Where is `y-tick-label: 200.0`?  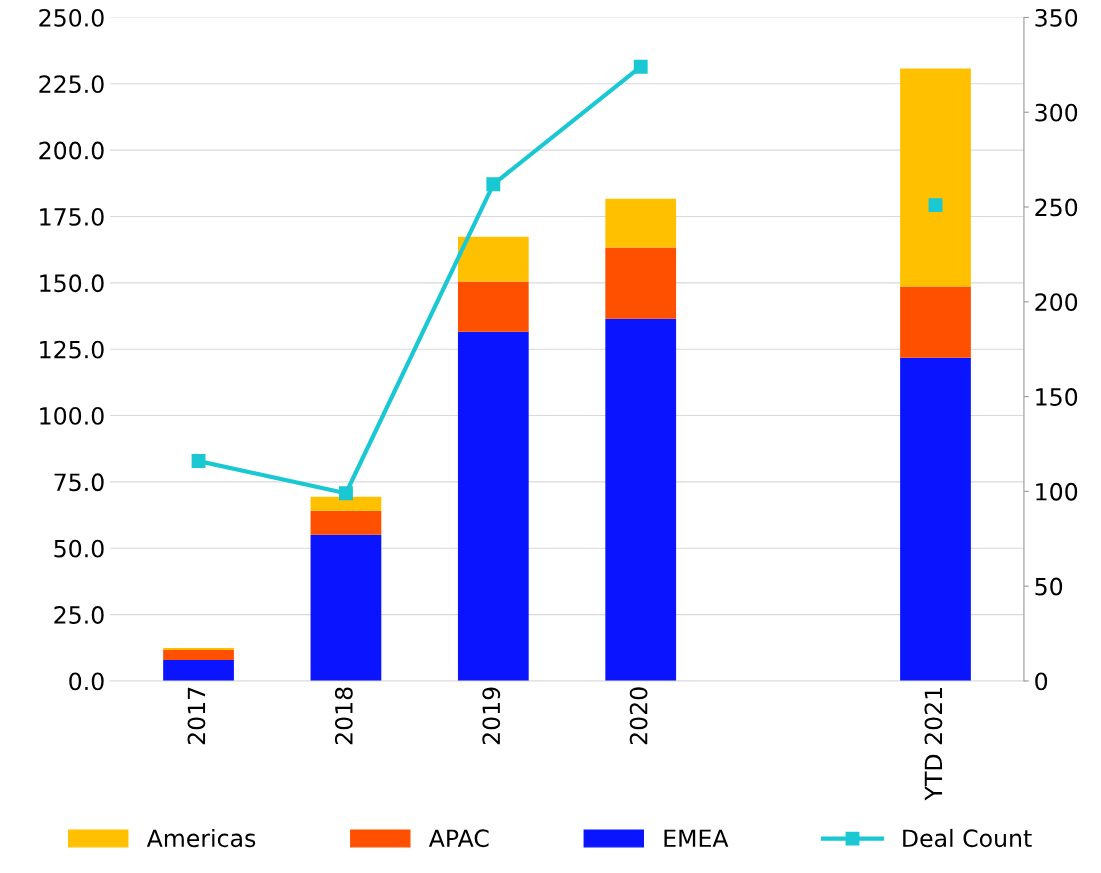
y-tick-label: 200.0 is located at coordinates (71, 150).